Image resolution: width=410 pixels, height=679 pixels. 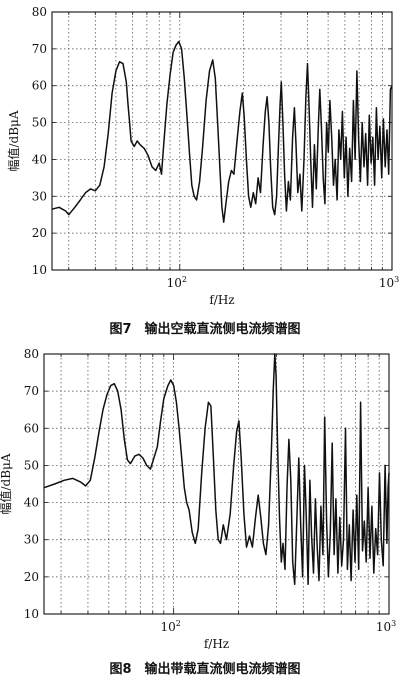 What do you see at coordinates (205, 669) in the screenshot?
I see `figure-8-caption: 图8 输出带载直流侧电流频谱图` at bounding box center [205, 669].